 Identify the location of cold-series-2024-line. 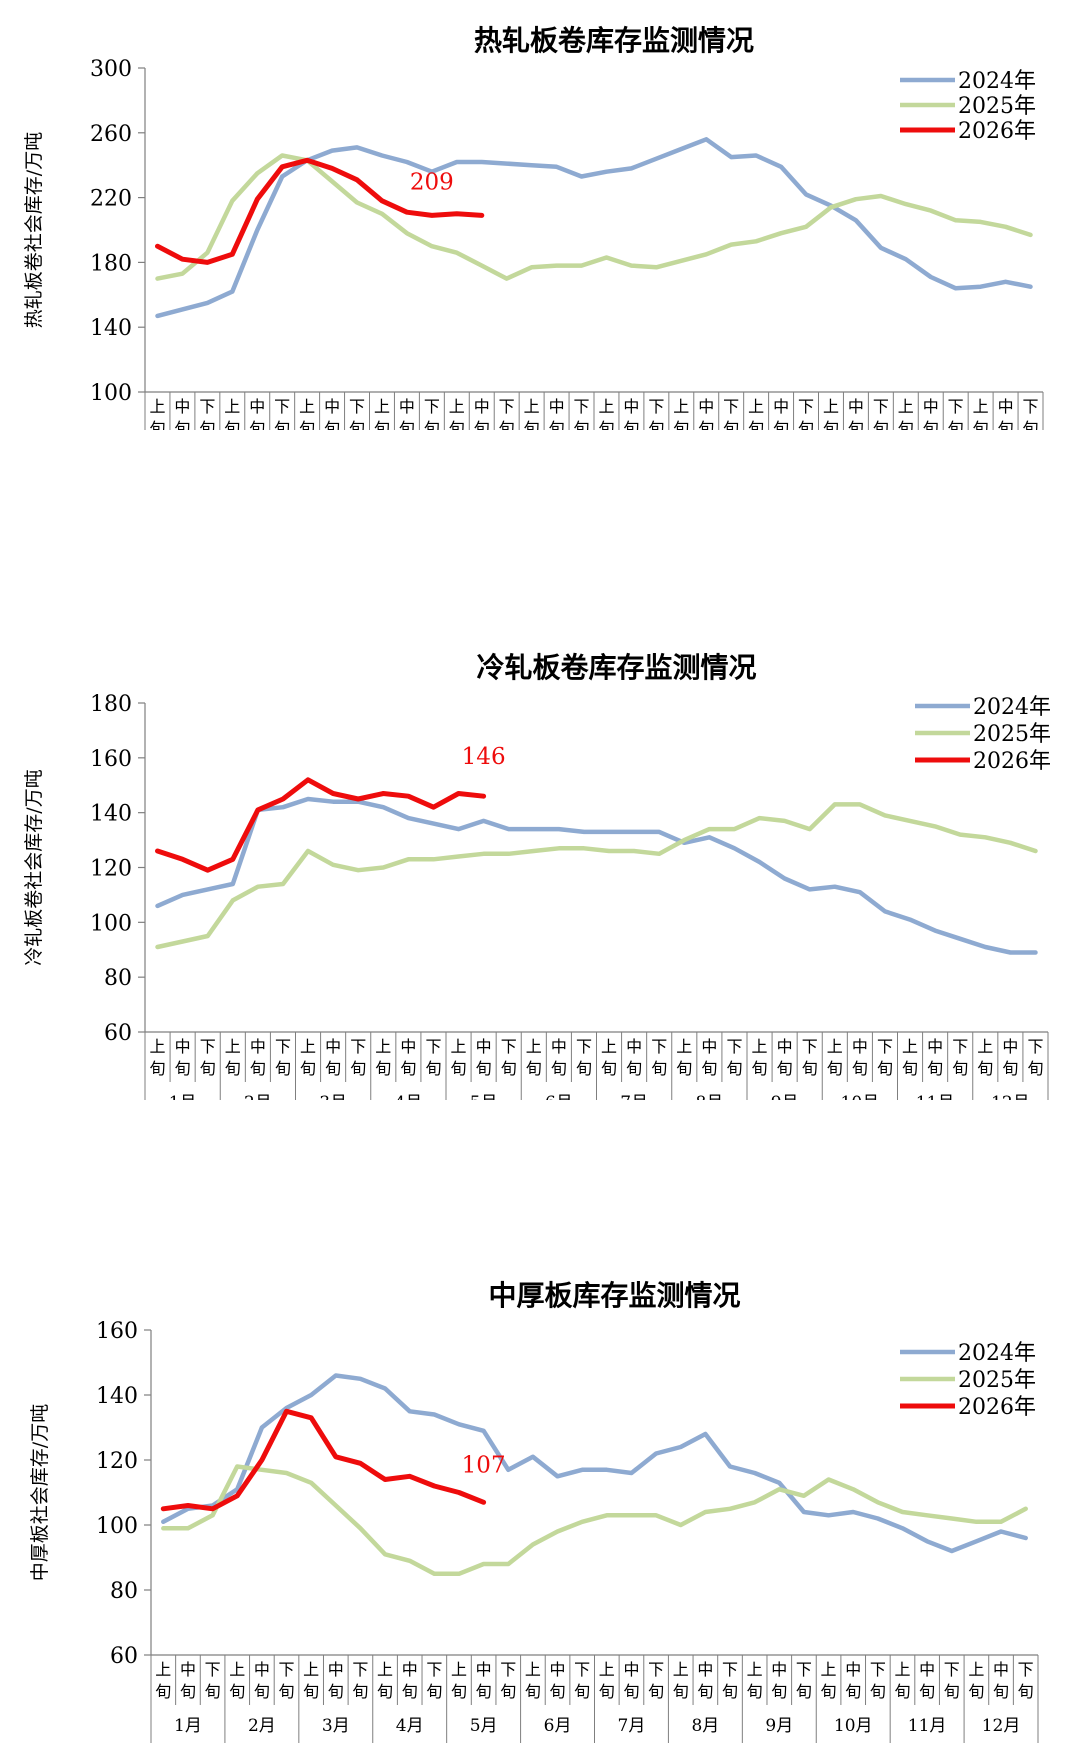
(596, 875).